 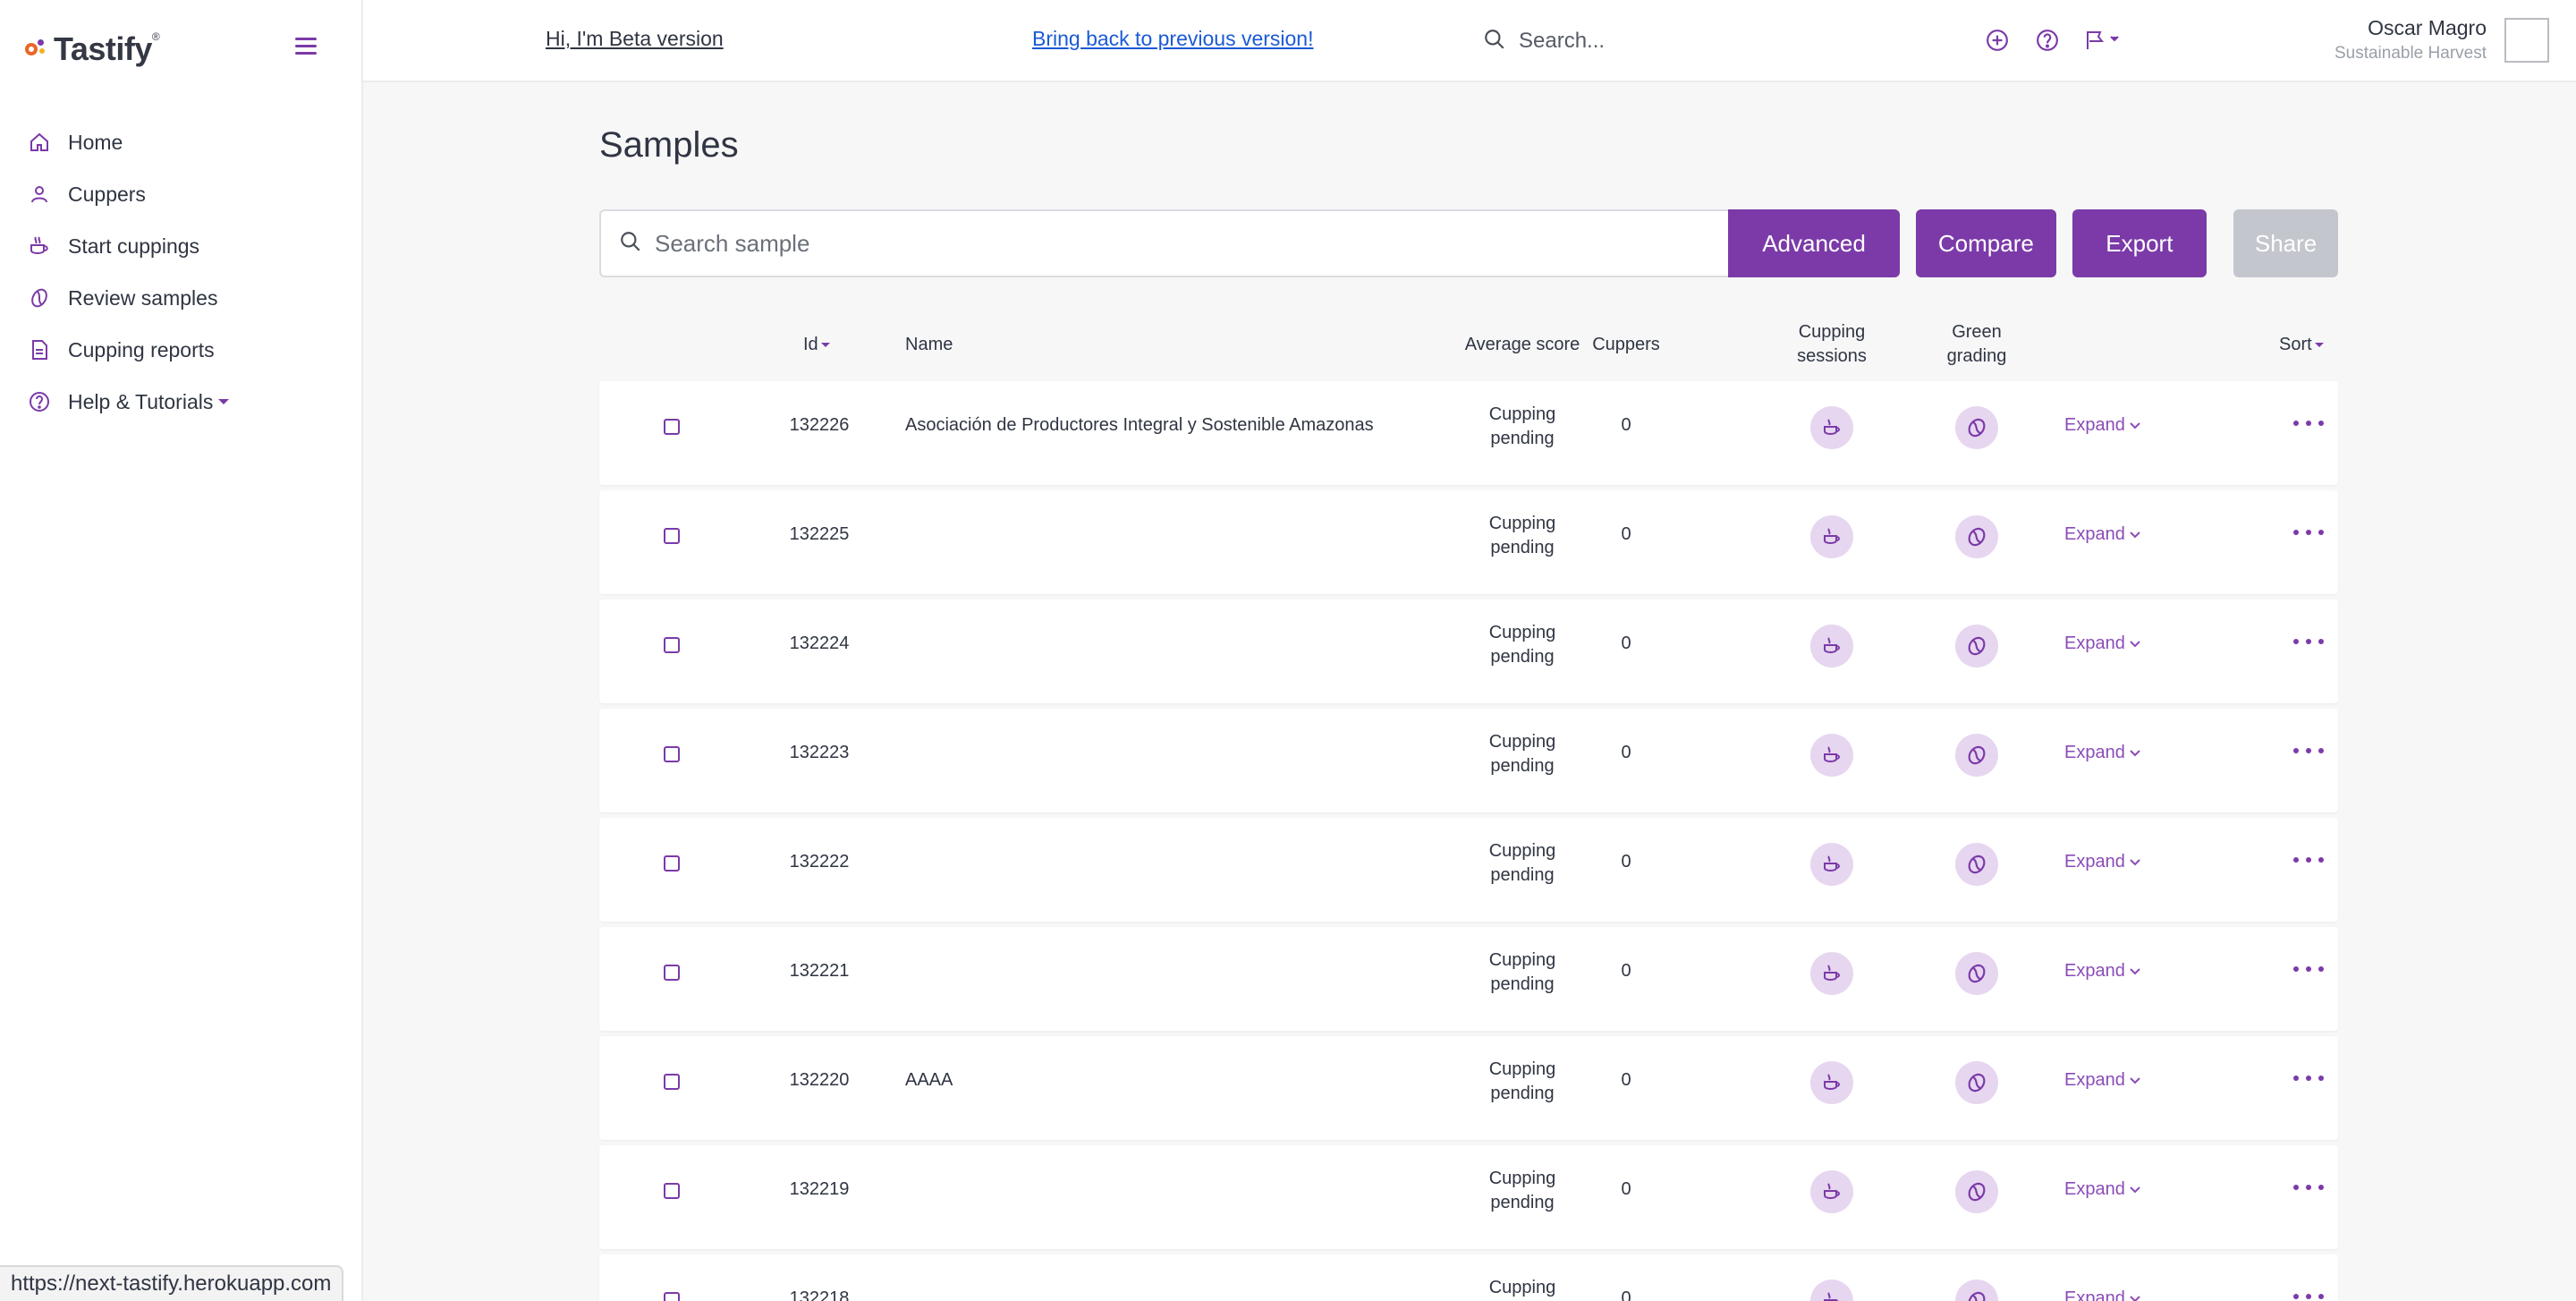 What do you see at coordinates (1997, 40) in the screenshot?
I see `add-circle-icon` at bounding box center [1997, 40].